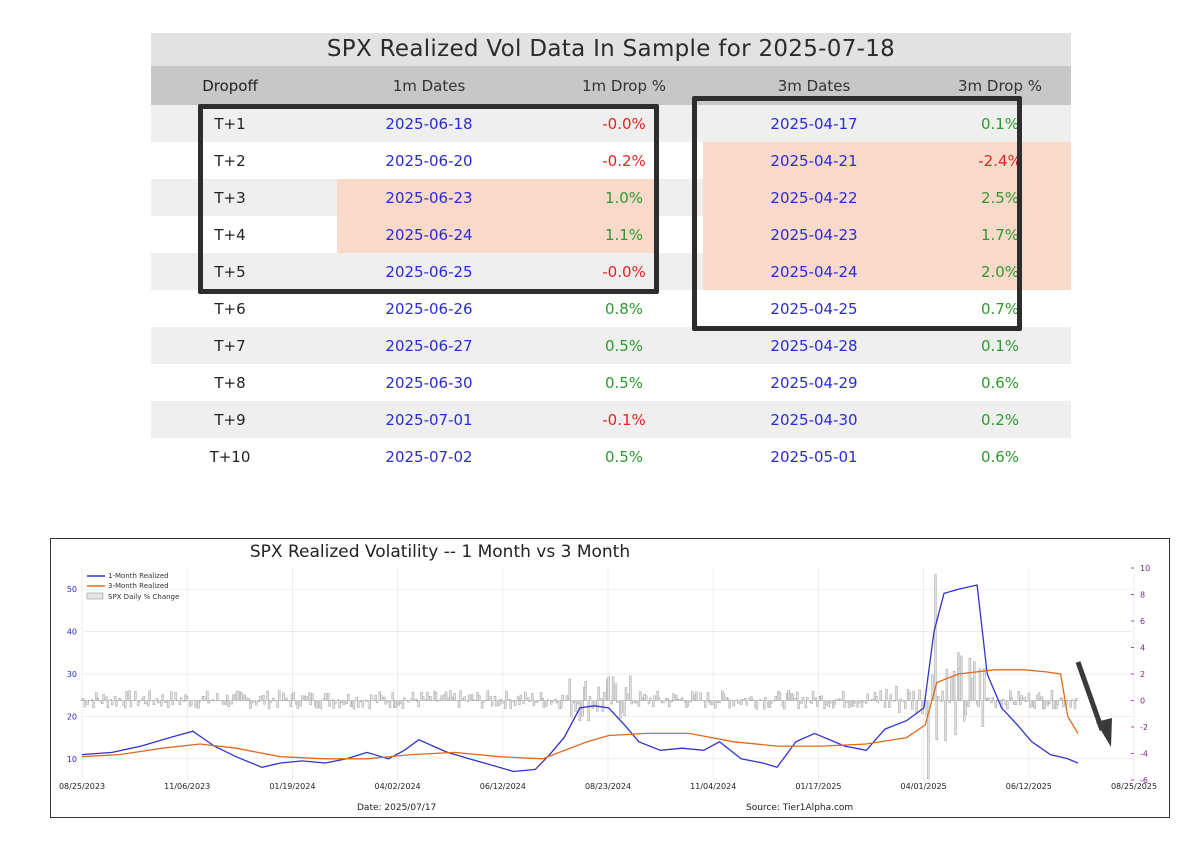  I want to click on x-tick-label: 08/25/2025, so click(1134, 786).